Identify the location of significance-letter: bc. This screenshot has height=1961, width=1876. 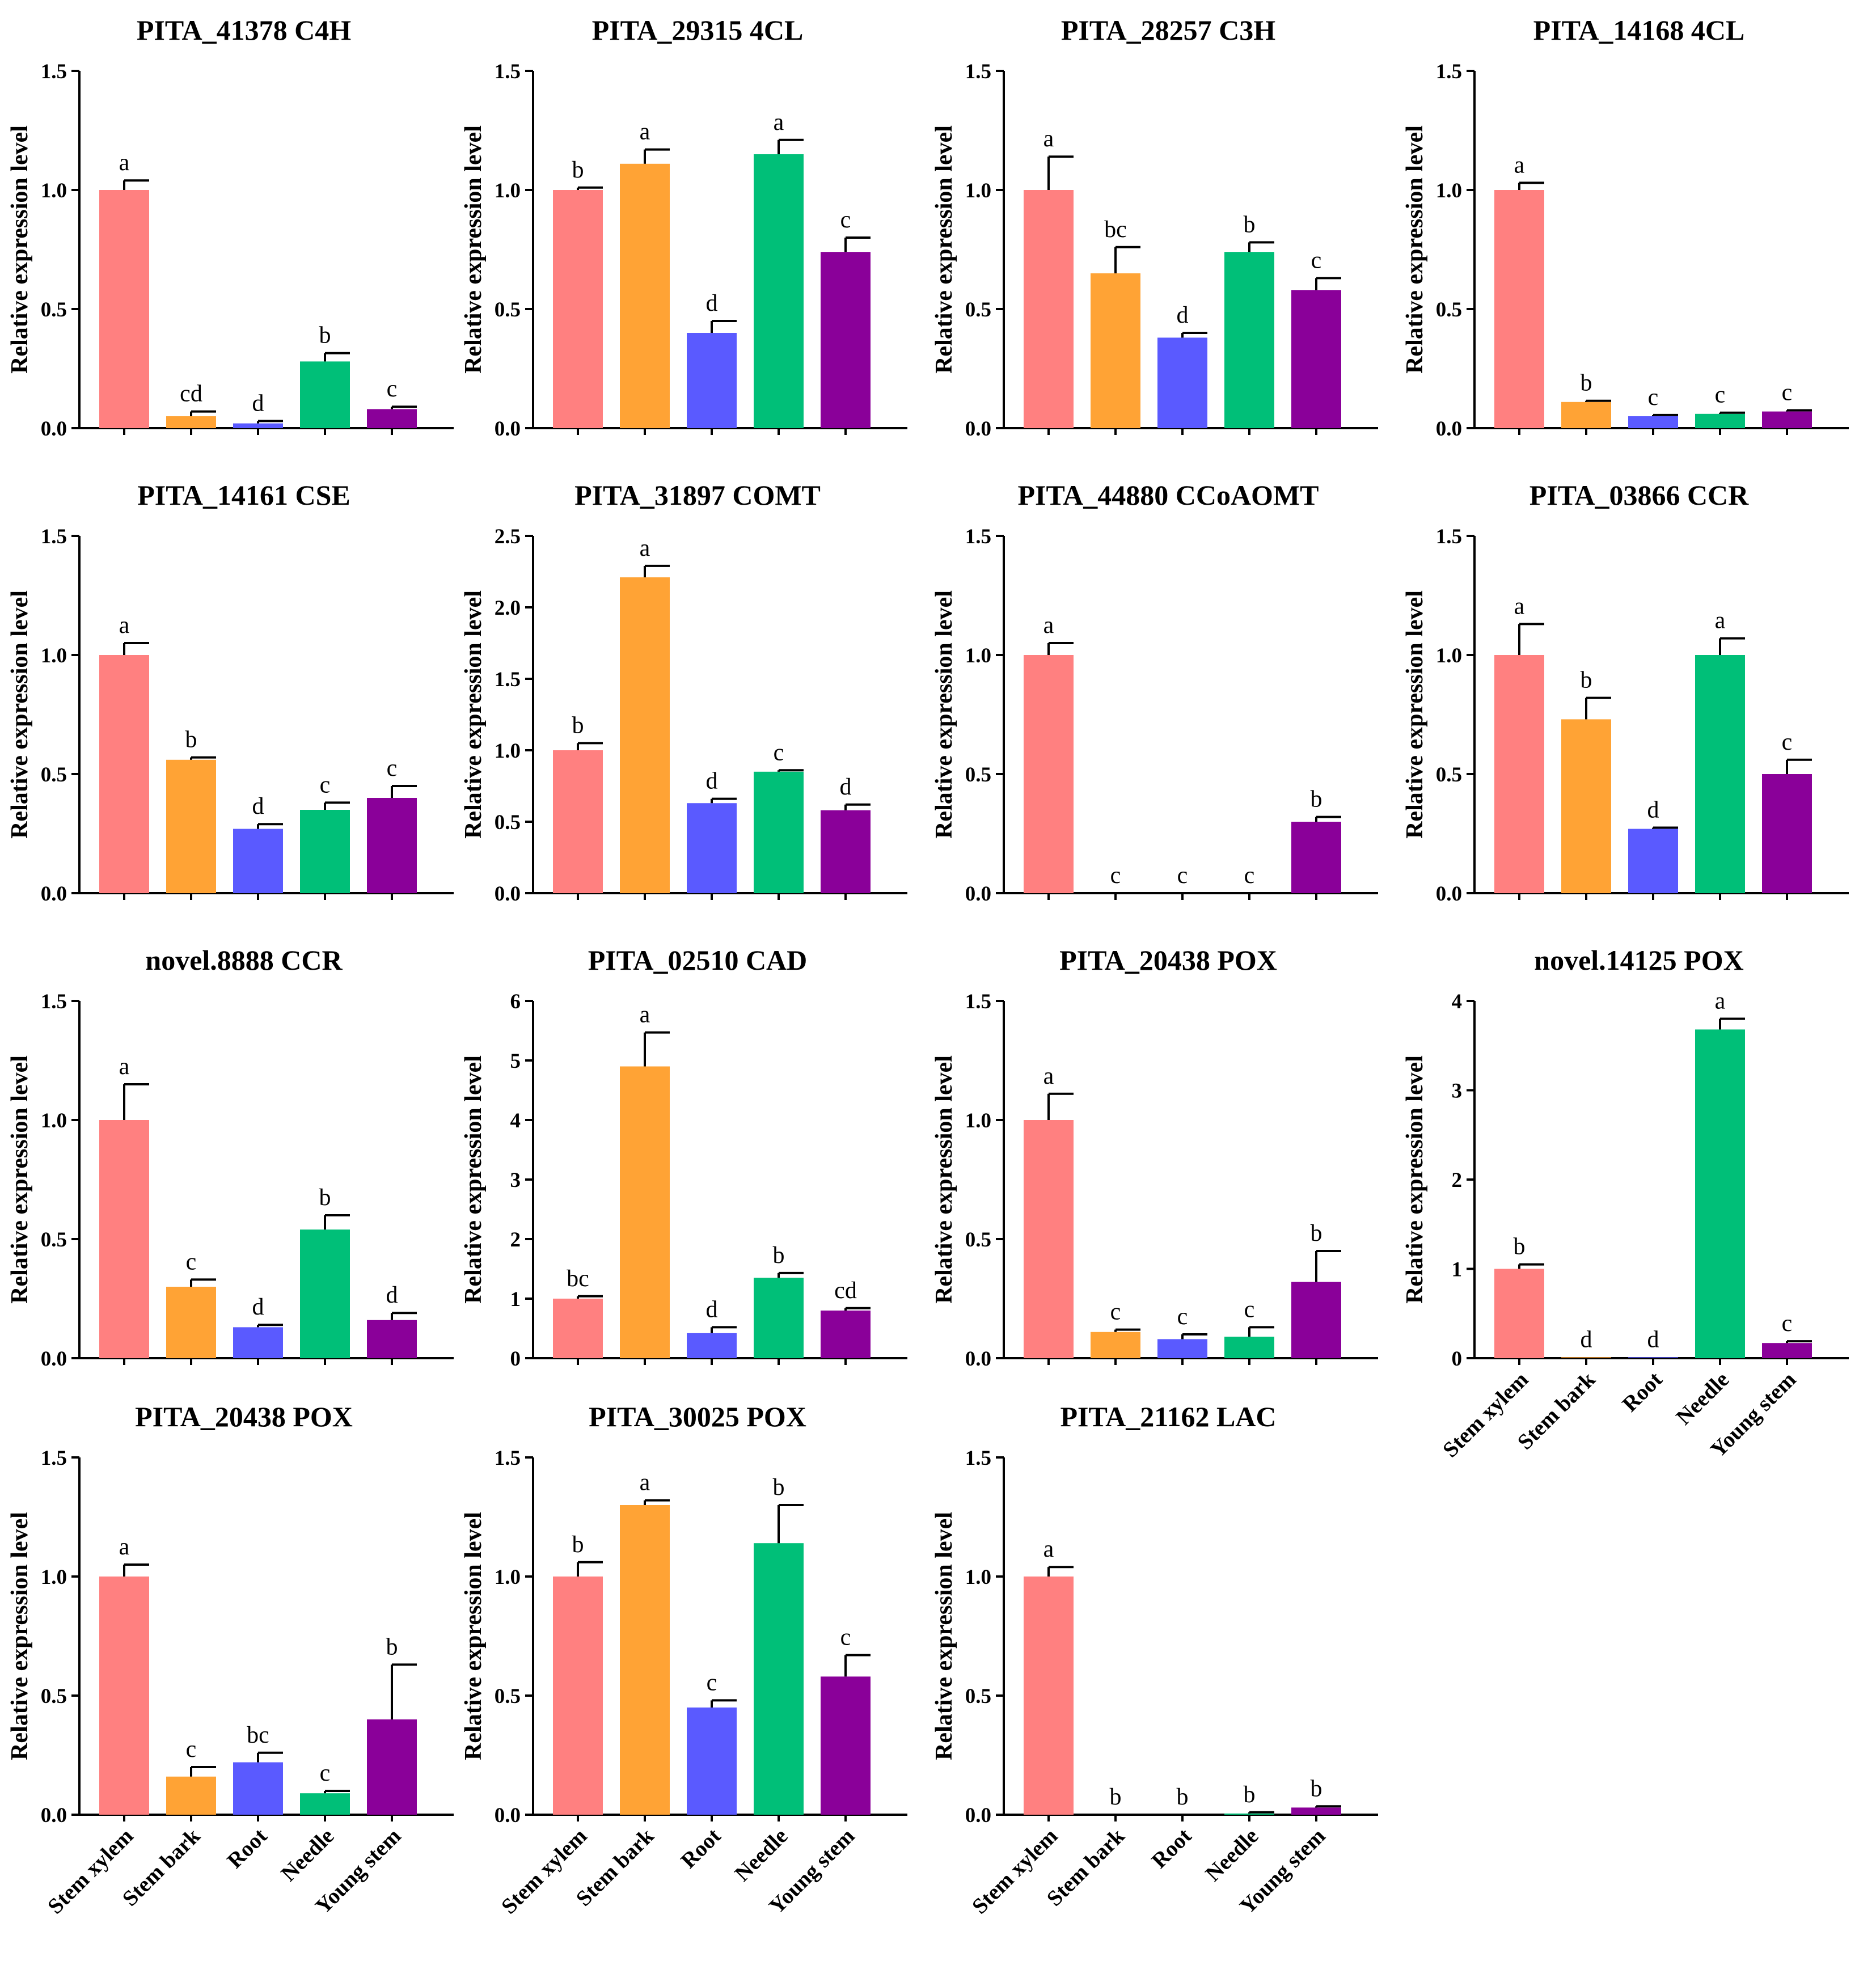
(1115, 230).